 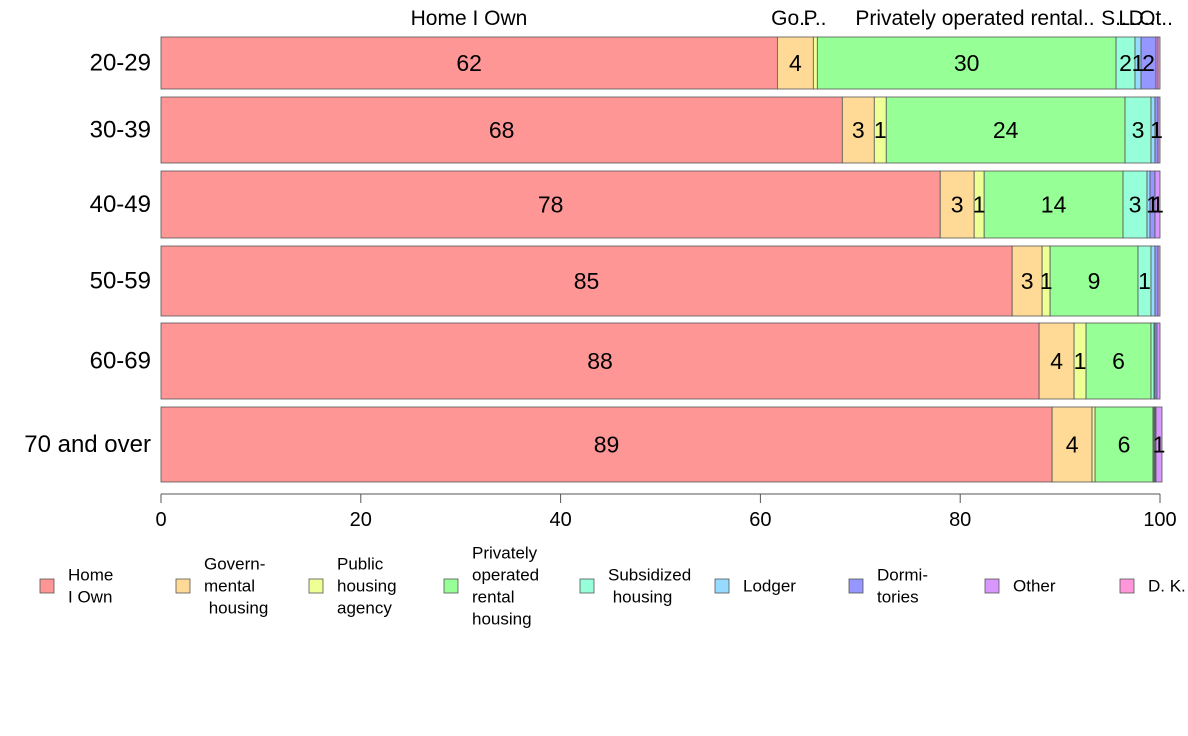 I want to click on top-series-label: Ot.., so click(x=1156, y=18).